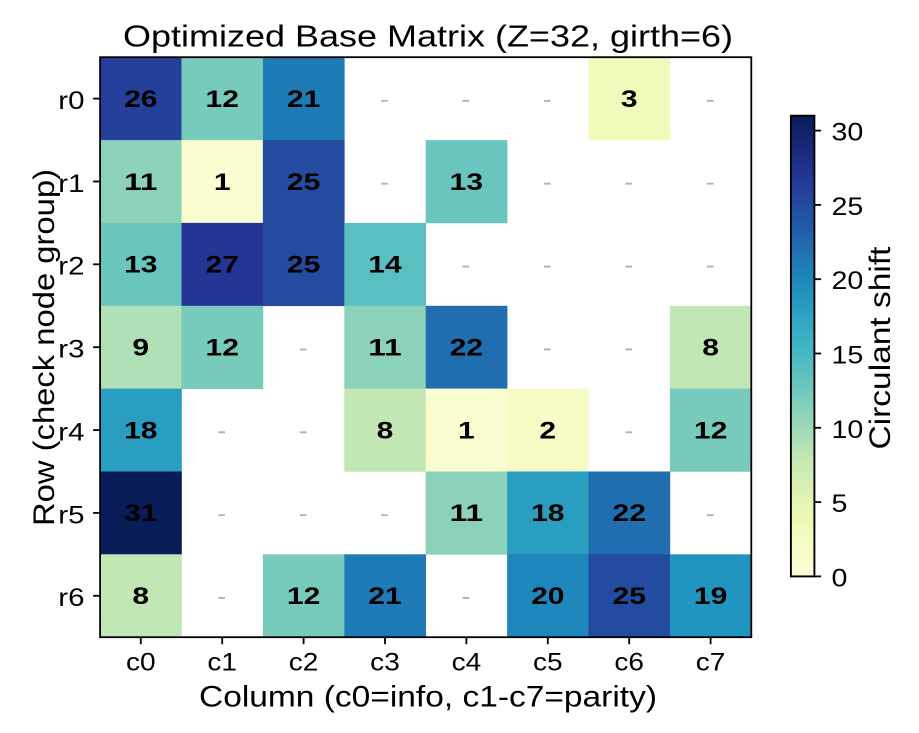 This screenshot has height=733, width=919. I want to click on svg-text: 9, so click(140, 348).